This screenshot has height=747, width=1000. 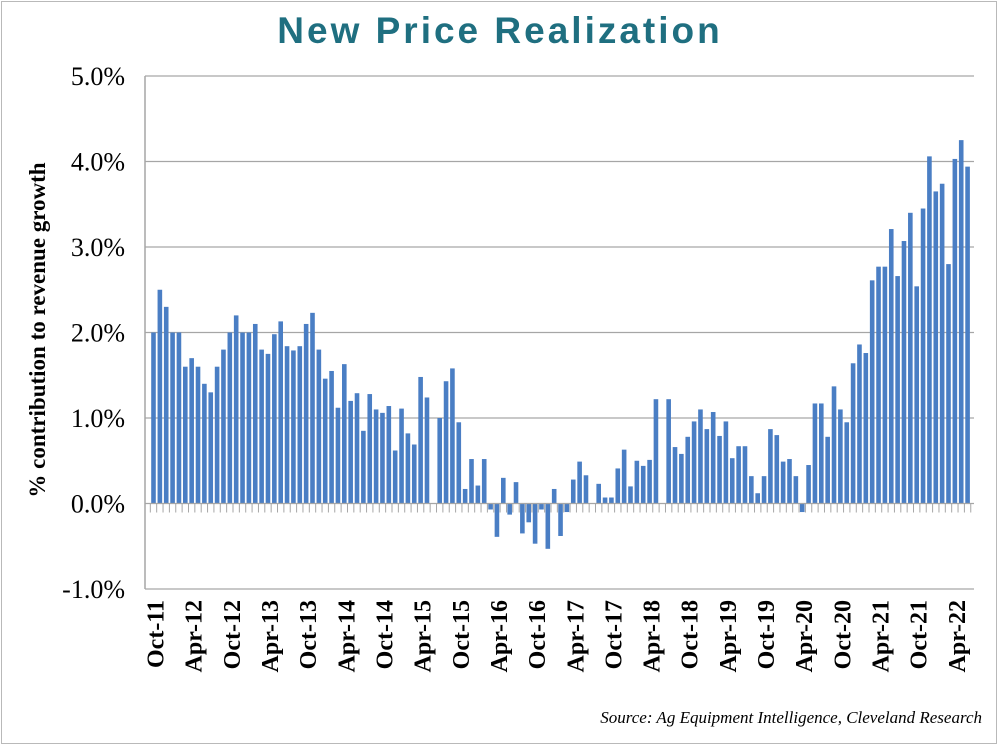 I want to click on x-tick-label: Oct-15, so click(x=462, y=634).